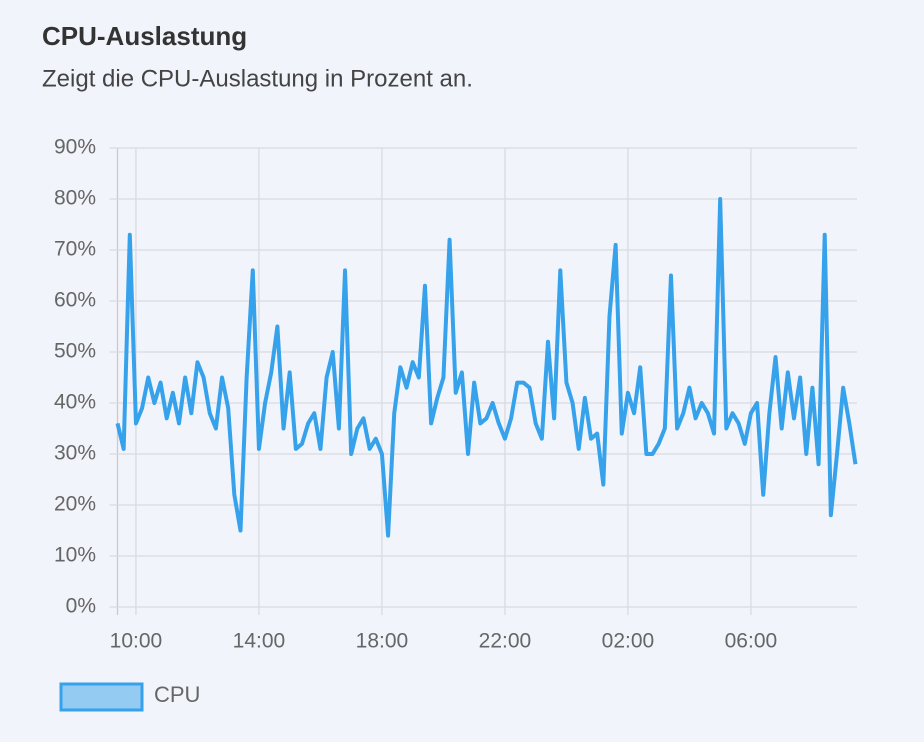 This screenshot has height=742, width=924. I want to click on y-tick-label: 50%, so click(75, 351).